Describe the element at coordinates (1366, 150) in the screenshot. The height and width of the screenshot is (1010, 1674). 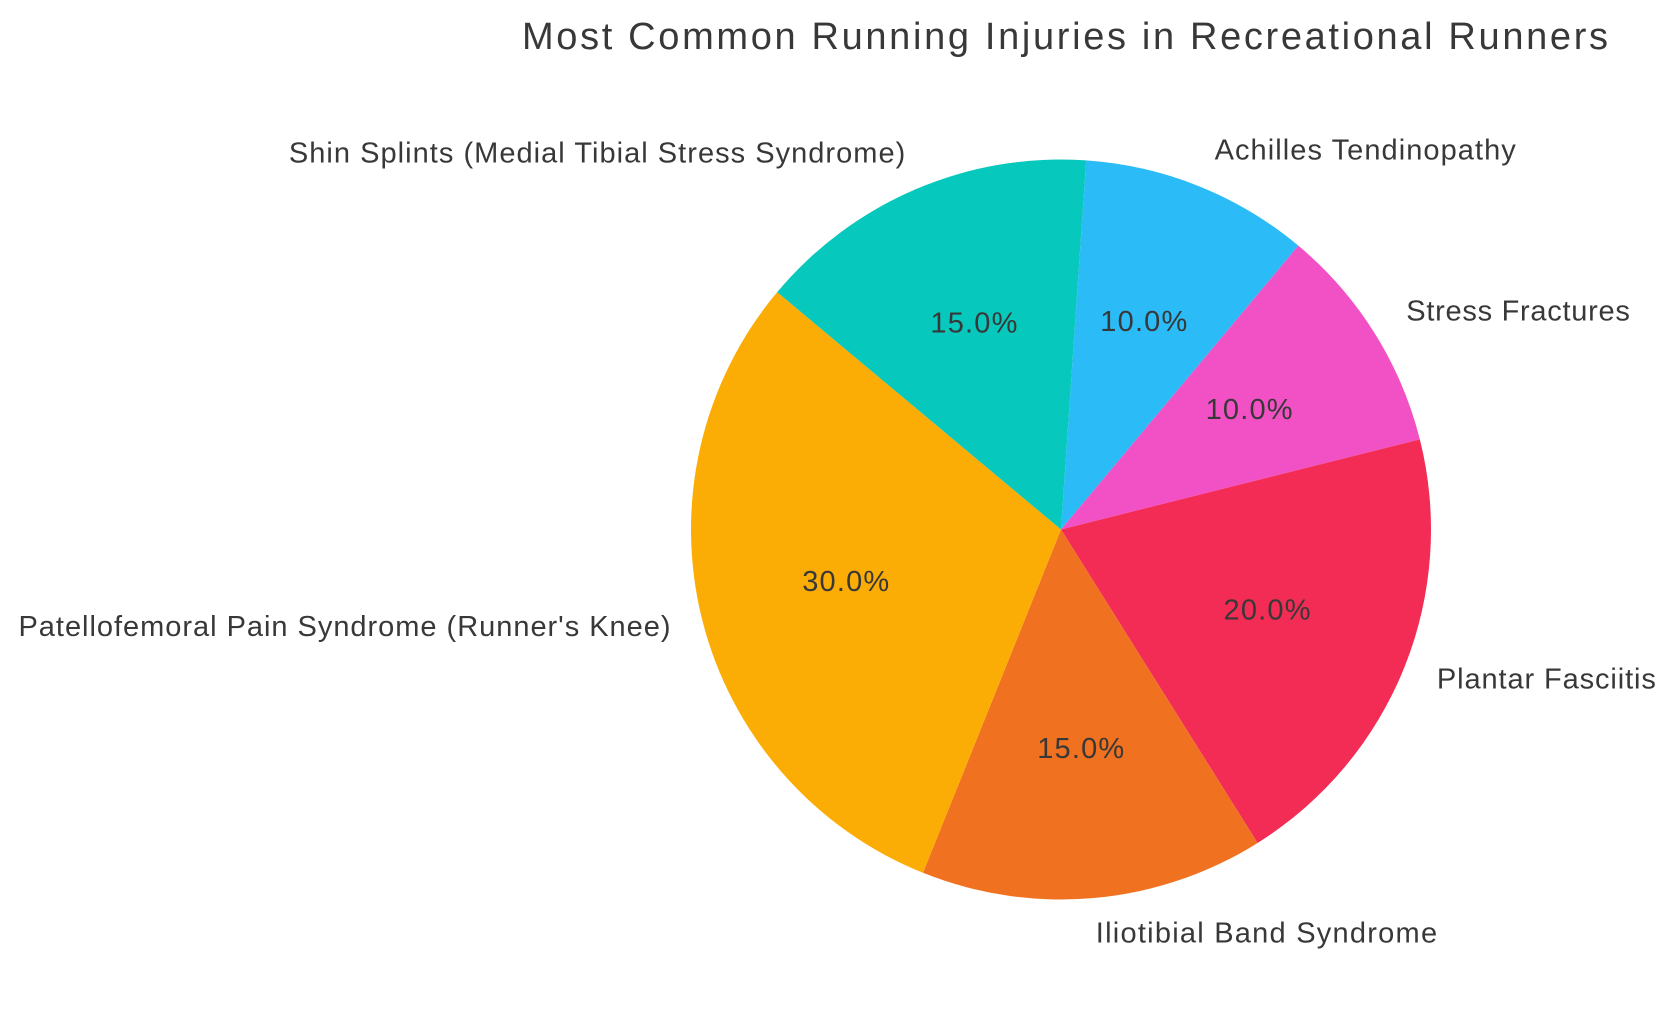
I see `svg-text: Achilles Tendinopathy` at that location.